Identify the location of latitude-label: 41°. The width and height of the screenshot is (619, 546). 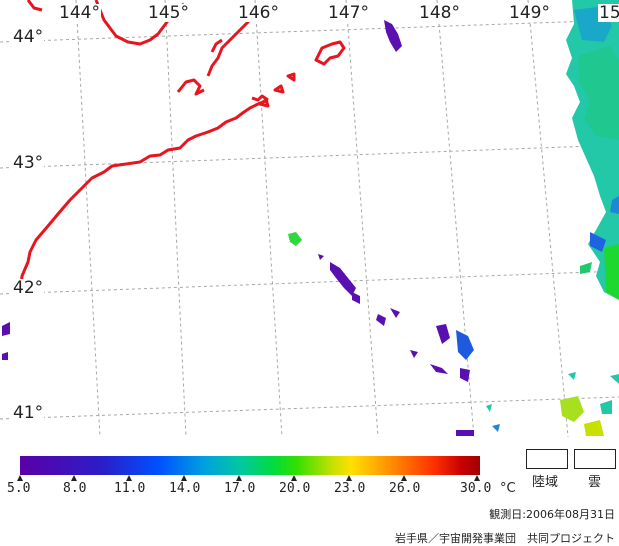
(28, 413).